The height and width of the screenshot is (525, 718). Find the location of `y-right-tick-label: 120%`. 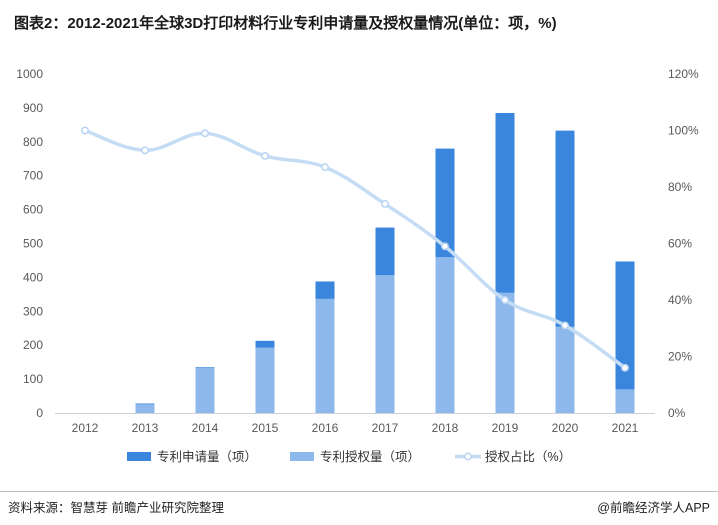

y-right-tick-label: 120% is located at coordinates (683, 74).